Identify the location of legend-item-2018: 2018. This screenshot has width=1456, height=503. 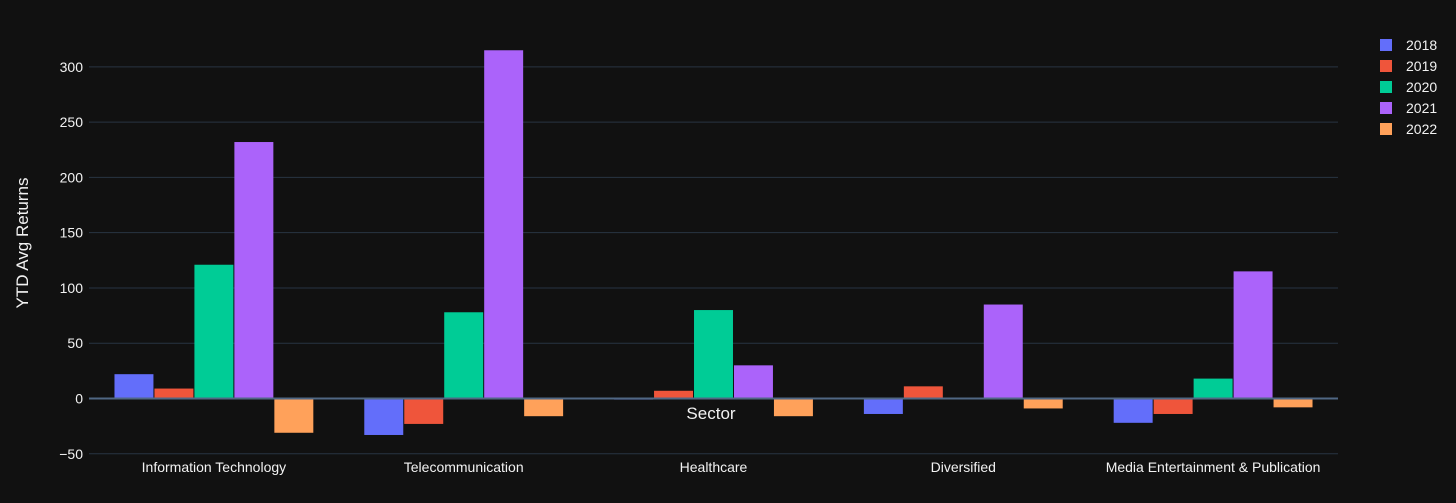
(1408, 45).